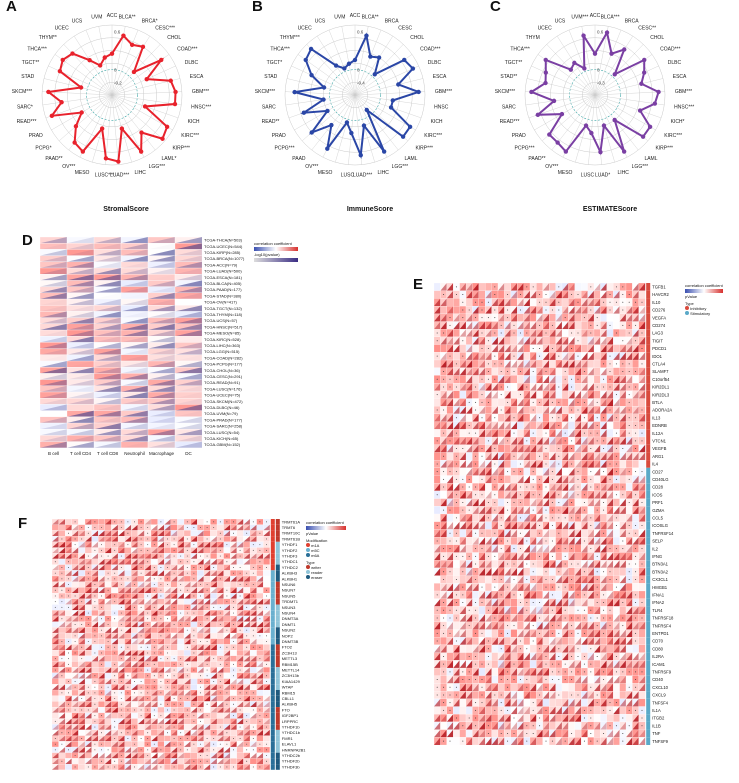 The height and width of the screenshot is (783, 739). Describe the element at coordinates (37, 50) in the screenshot. I see `radar-category-label: THCA***` at that location.